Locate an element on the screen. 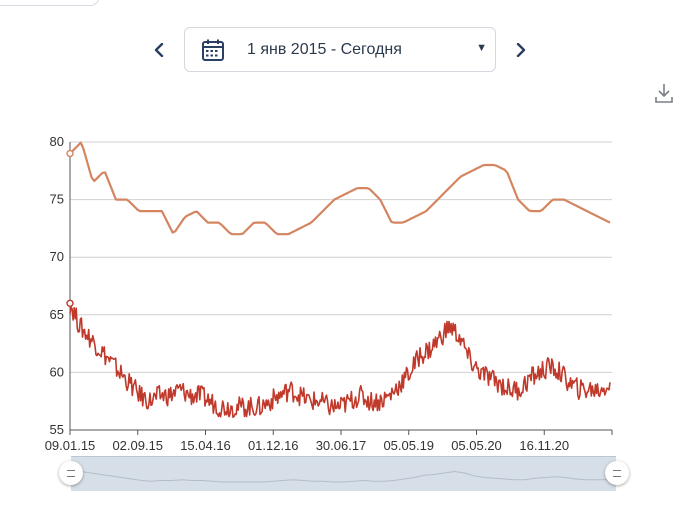  y-tick-label: 60 is located at coordinates (57, 371).